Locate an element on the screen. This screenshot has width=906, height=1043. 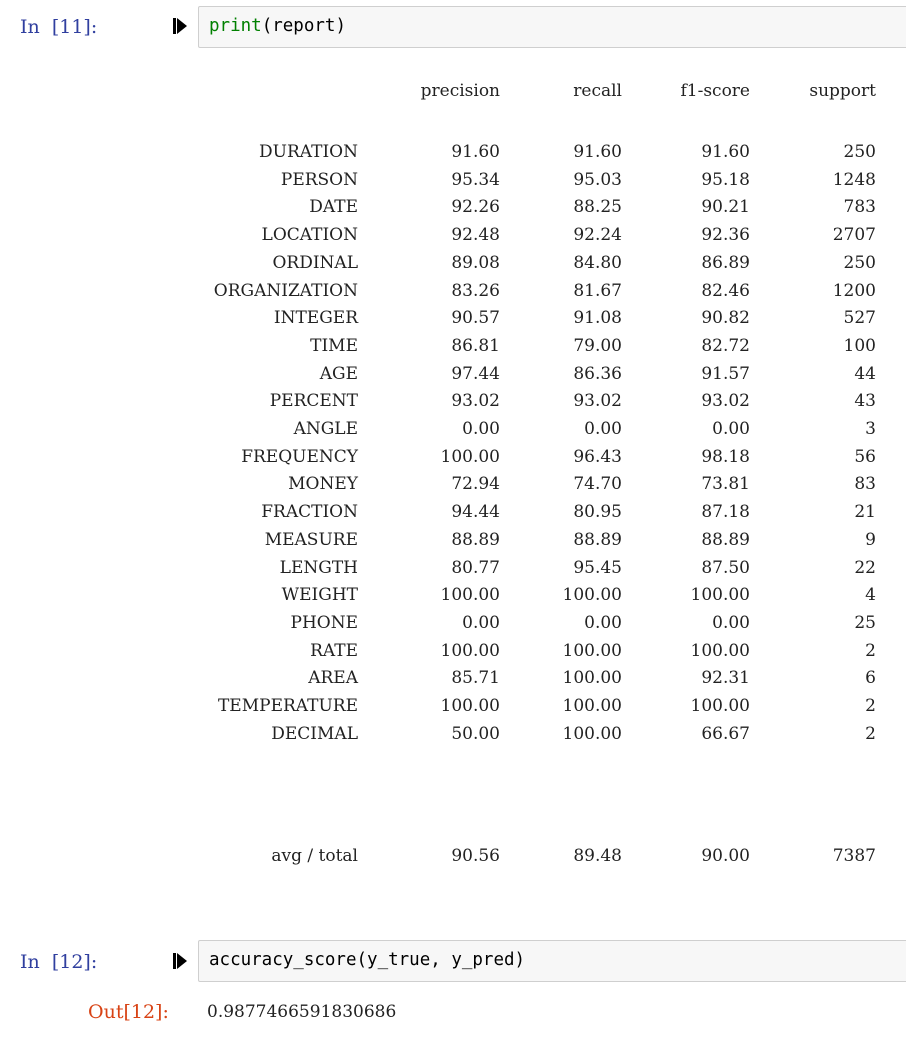
cell-precision: 92.26 is located at coordinates (475, 207).